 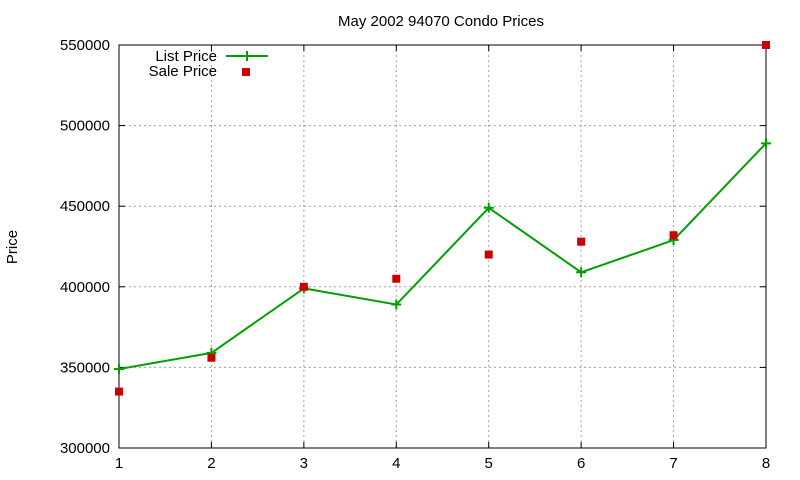 I want to click on x-tick-label: 7, so click(x=673, y=463).